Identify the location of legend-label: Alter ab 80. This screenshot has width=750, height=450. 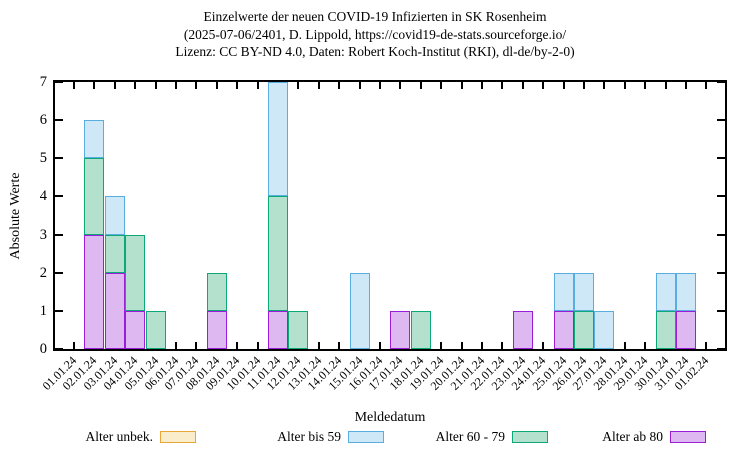
(632, 436).